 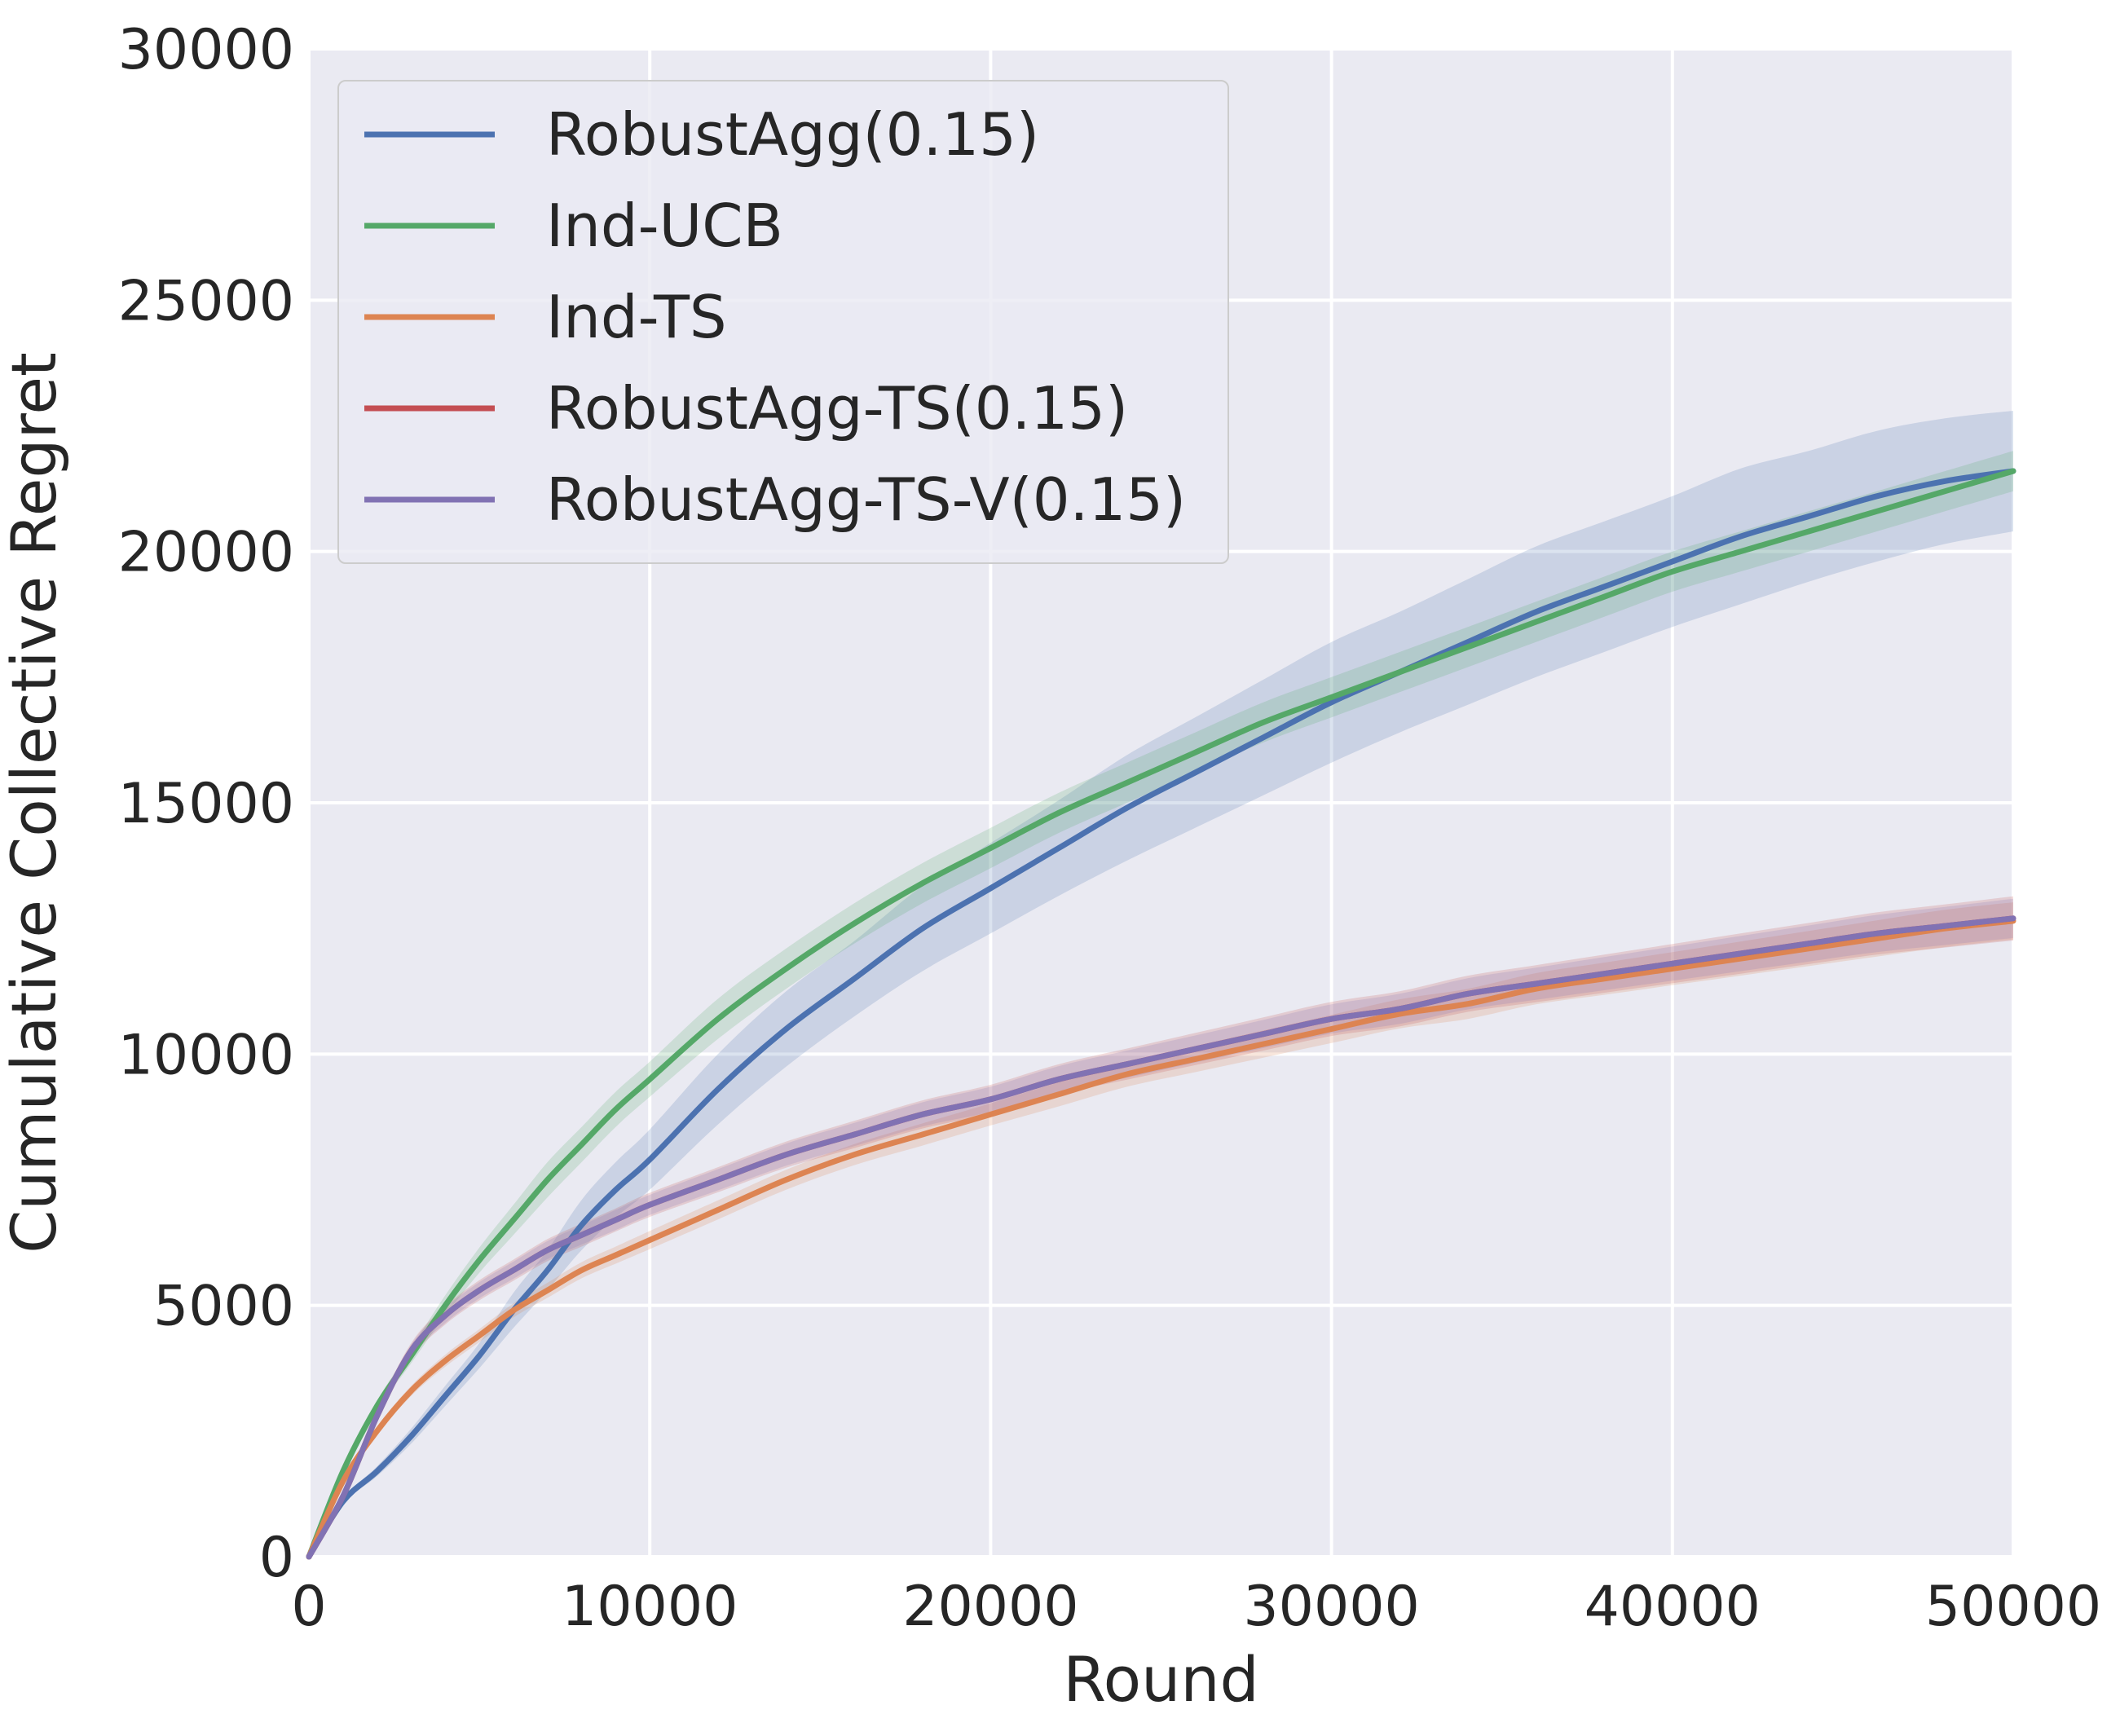 What do you see at coordinates (1160, 1679) in the screenshot?
I see `x-axis-title: Round` at bounding box center [1160, 1679].